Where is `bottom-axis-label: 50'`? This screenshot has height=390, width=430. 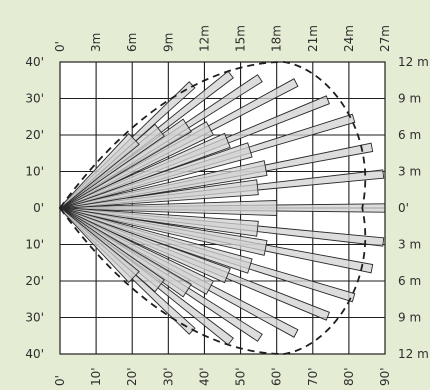
bottom-axis-label: 50' is located at coordinates (241, 376).